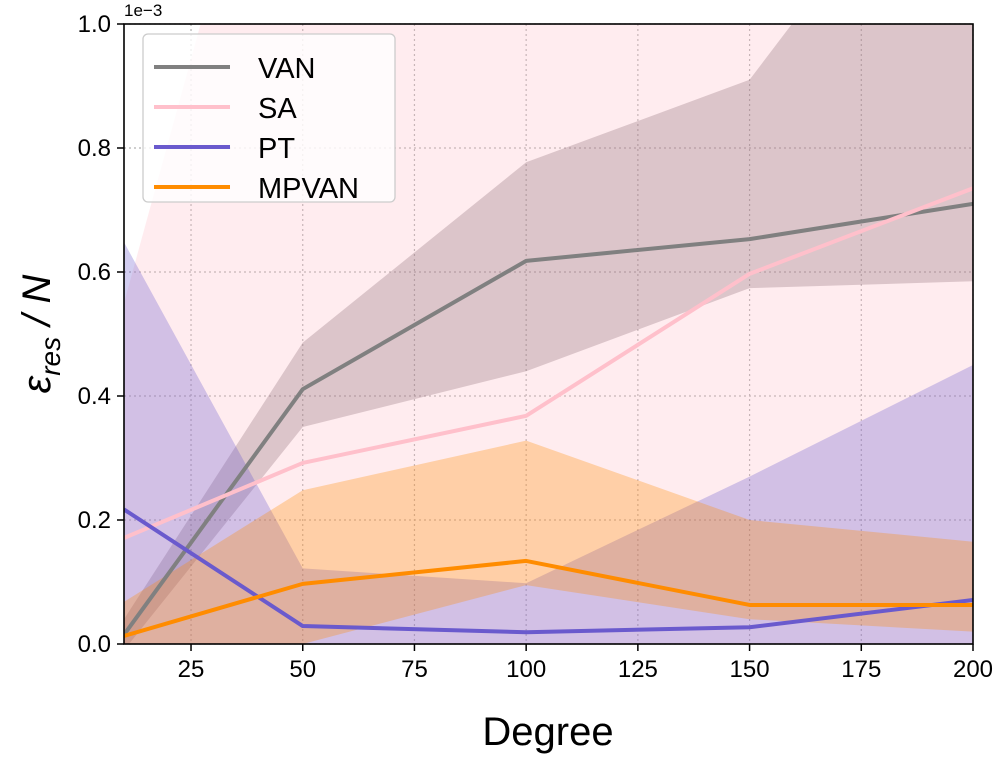 The width and height of the screenshot is (1000, 758). I want to click on x-axis-label: Degree, so click(547, 732).